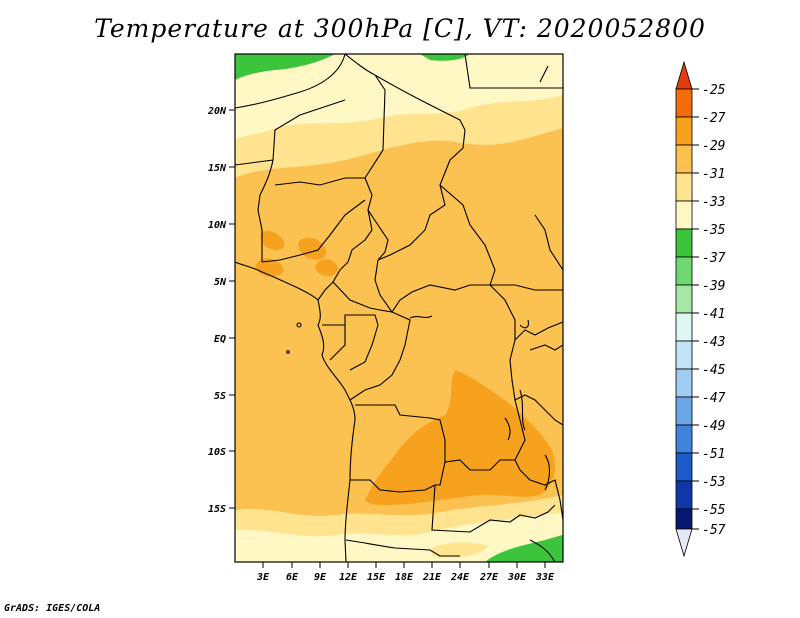  I want to click on colorbar-label: -37, so click(714, 258).